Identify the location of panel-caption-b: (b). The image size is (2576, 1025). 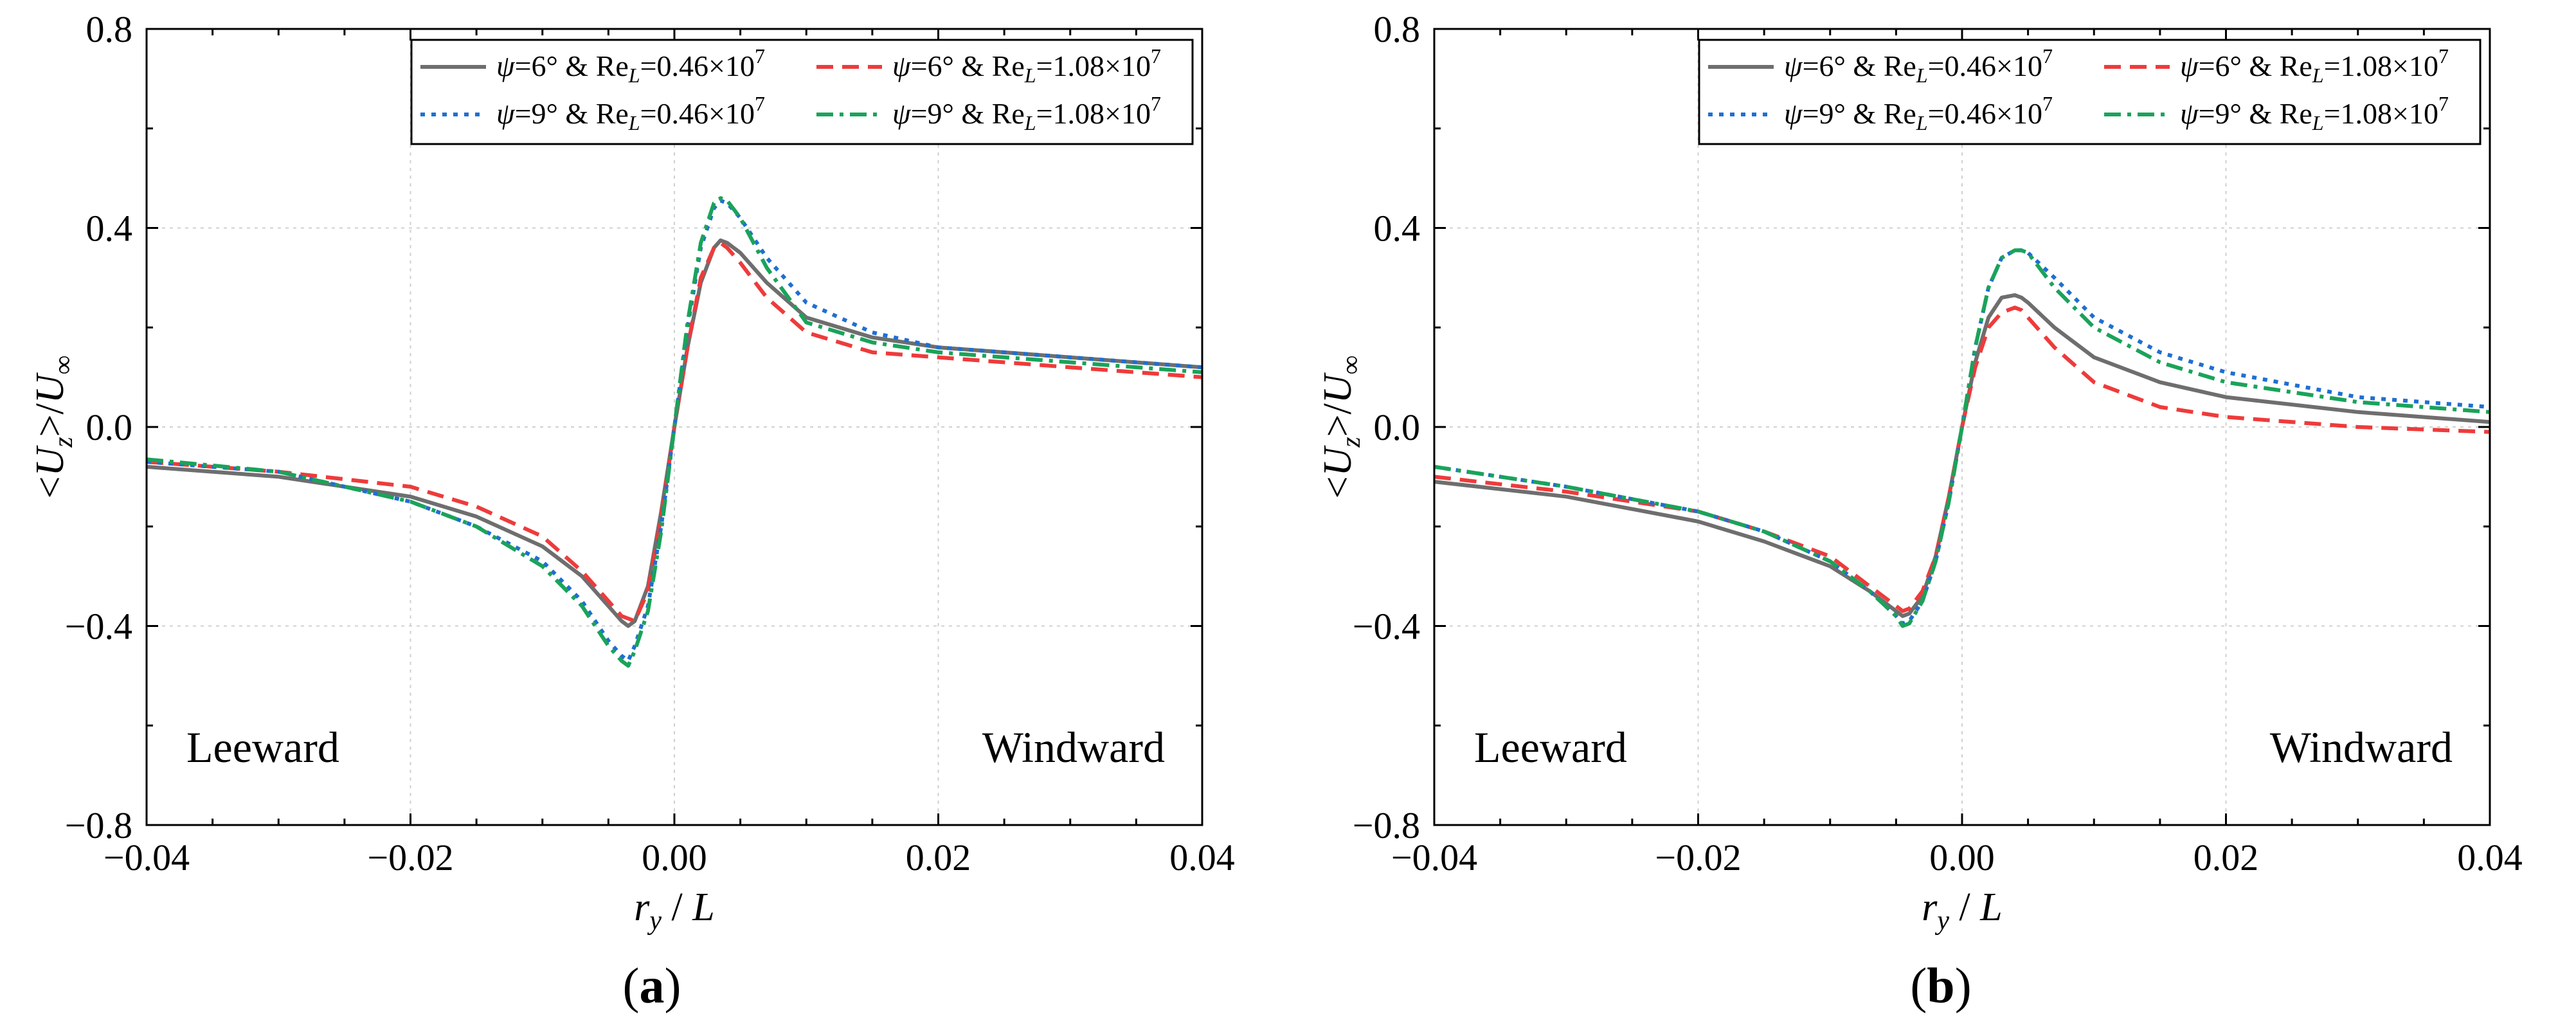
(1941, 985).